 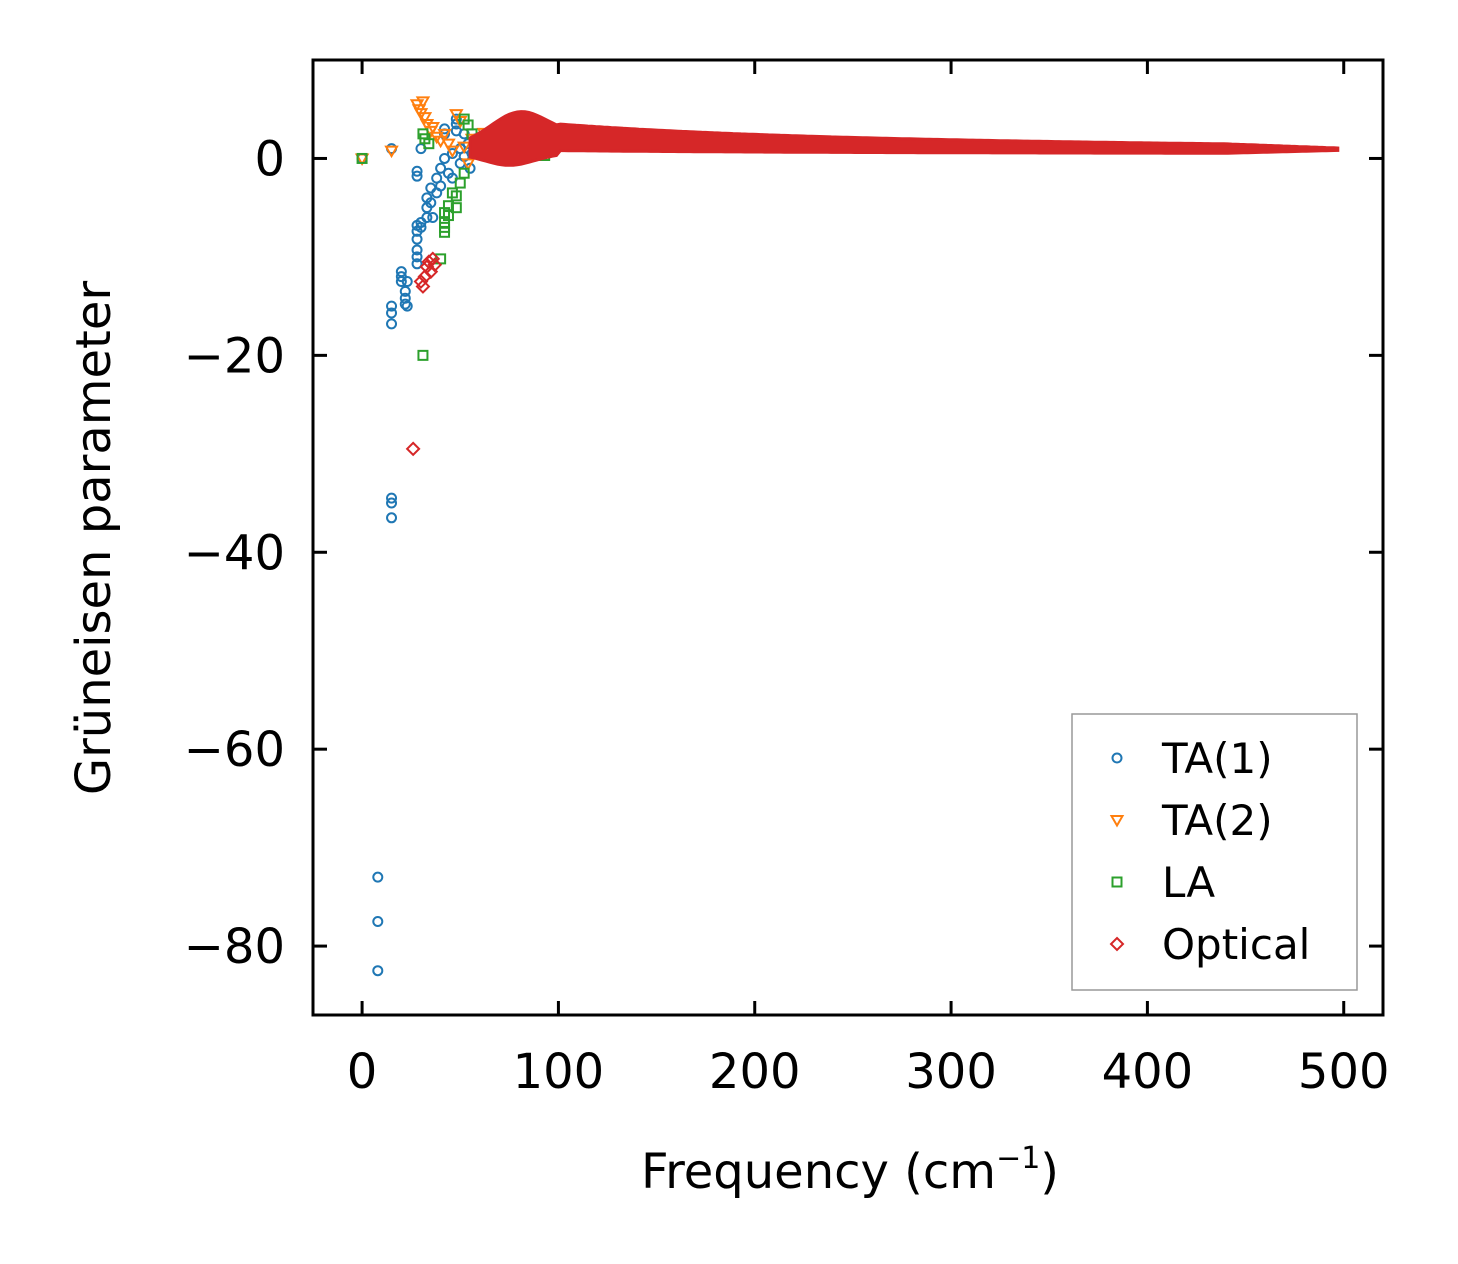 I want to click on x-tick-label: 0, so click(x=362, y=1072).